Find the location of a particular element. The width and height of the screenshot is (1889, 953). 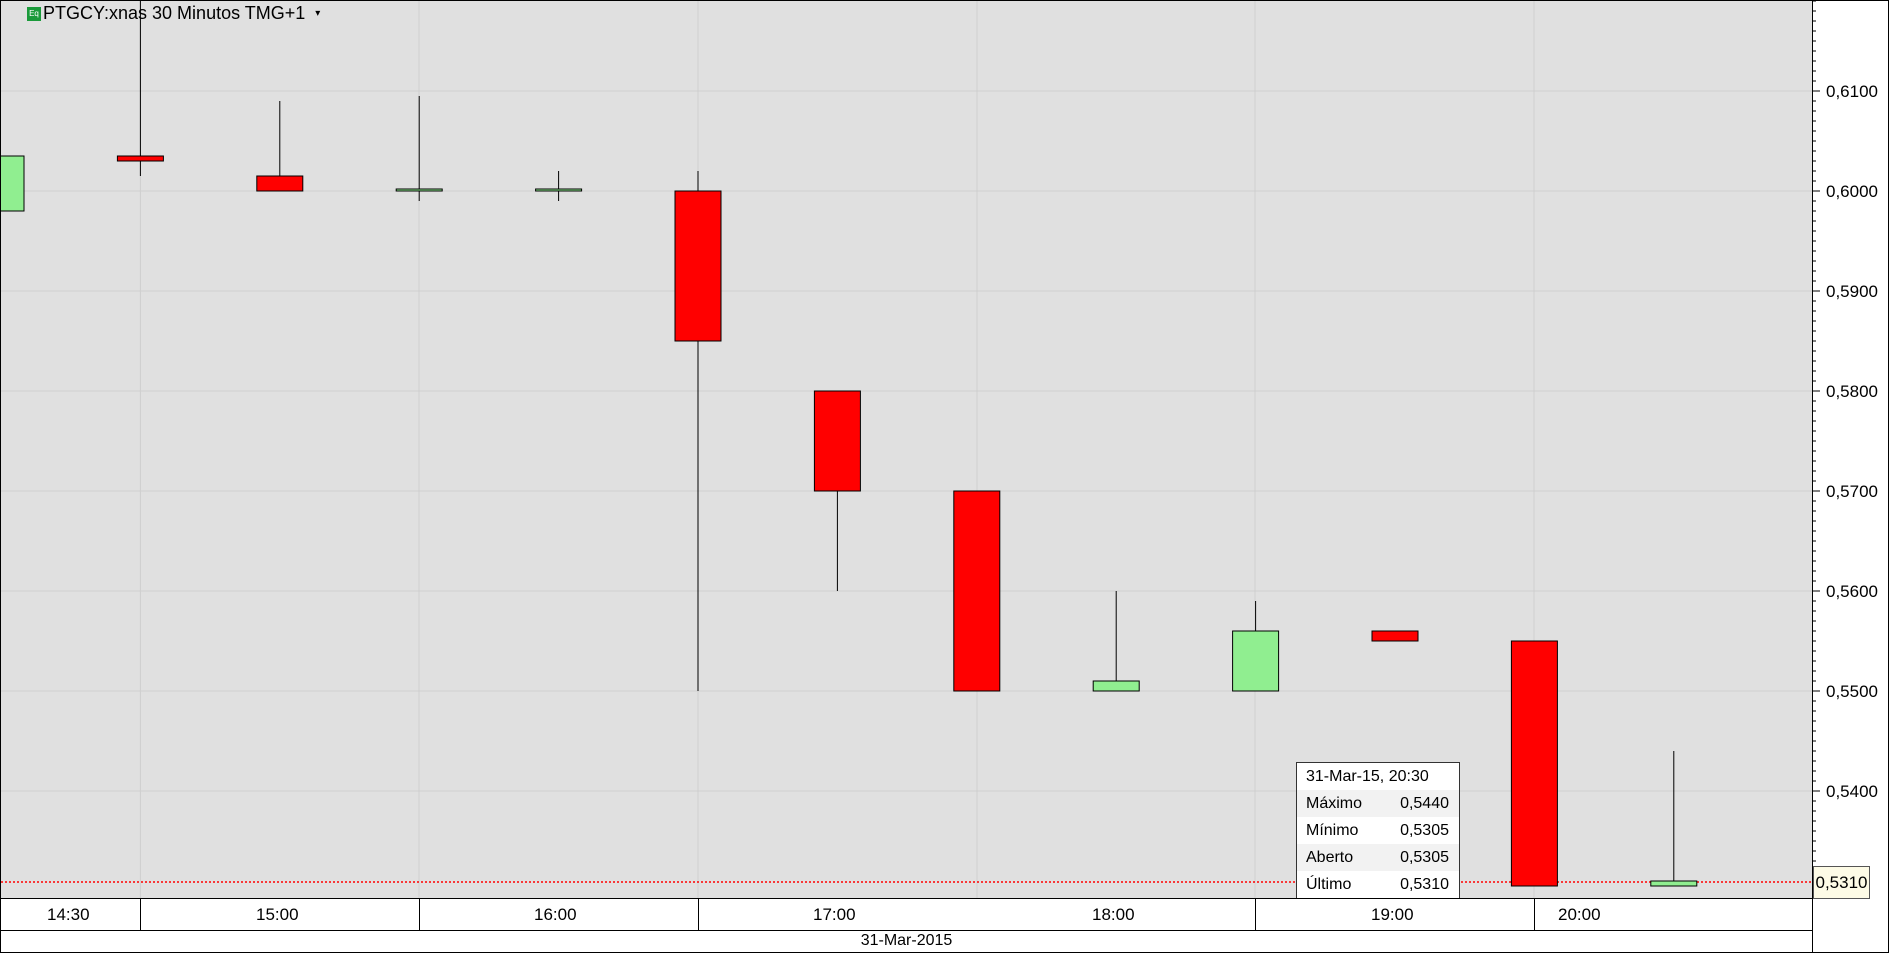

tooltip-row: Máximo 0,5440 is located at coordinates (1378, 803).